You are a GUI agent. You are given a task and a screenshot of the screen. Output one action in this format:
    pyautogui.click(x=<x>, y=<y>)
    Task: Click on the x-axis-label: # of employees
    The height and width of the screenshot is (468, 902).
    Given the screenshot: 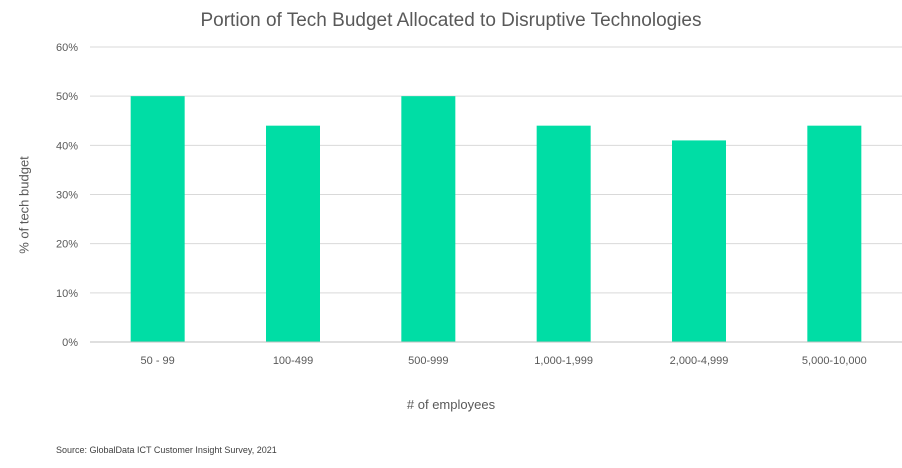 What is the action you would take?
    pyautogui.click(x=451, y=404)
    